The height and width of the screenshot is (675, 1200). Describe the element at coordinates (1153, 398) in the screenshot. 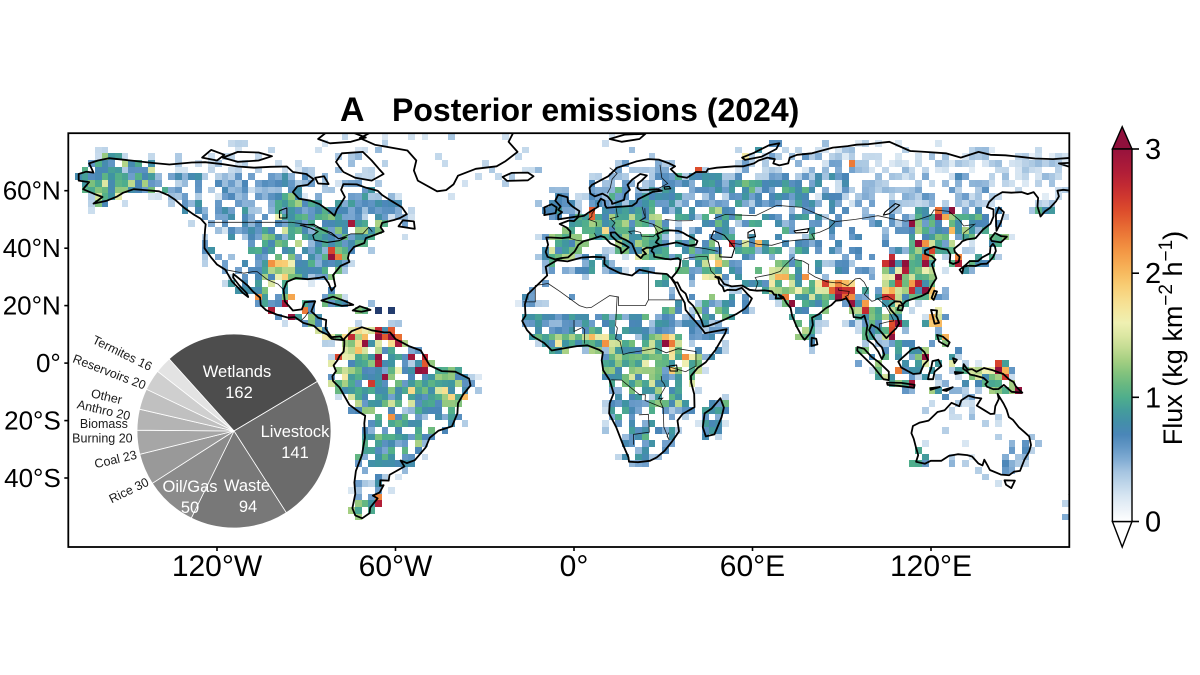

I see `svg-text: 1` at that location.